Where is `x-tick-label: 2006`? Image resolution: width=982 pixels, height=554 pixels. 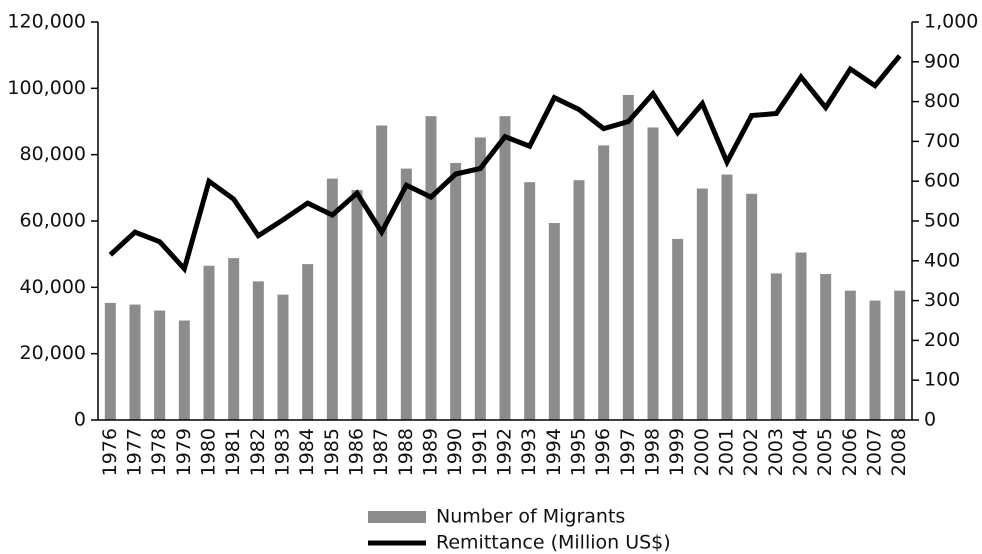 x-tick-label: 2006 is located at coordinates (850, 452).